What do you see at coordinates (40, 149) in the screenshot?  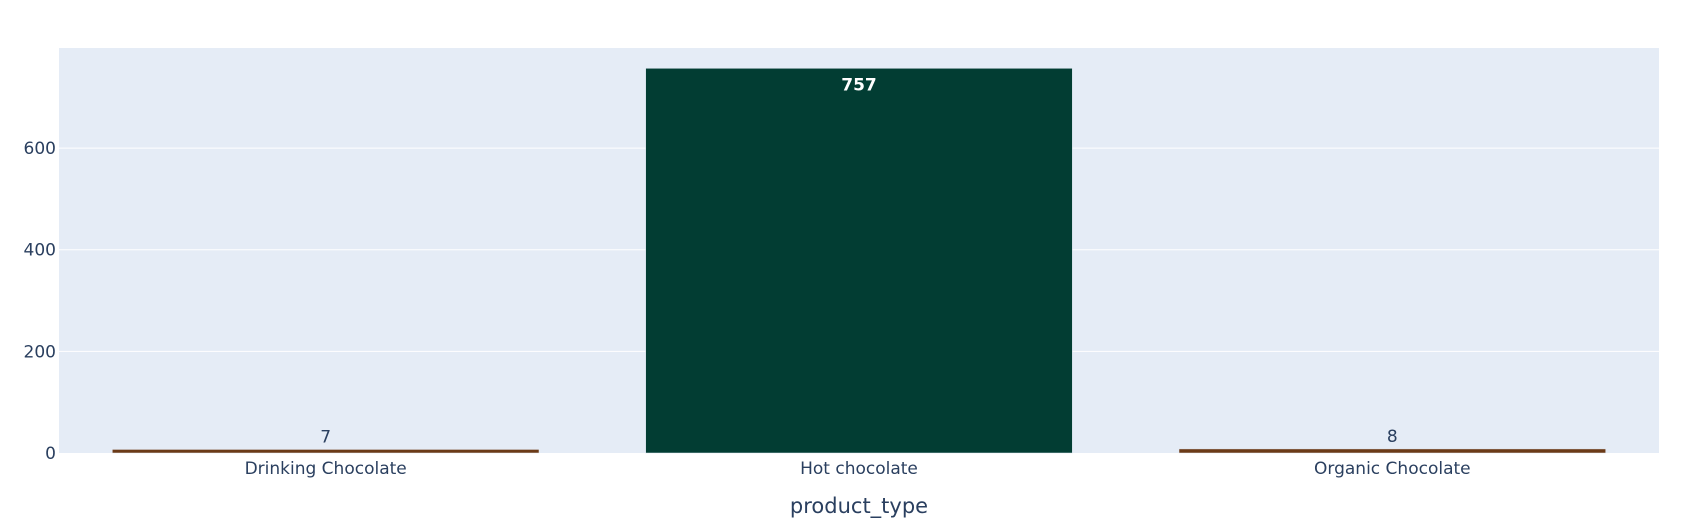 I see `y-tick-label: 600` at bounding box center [40, 149].